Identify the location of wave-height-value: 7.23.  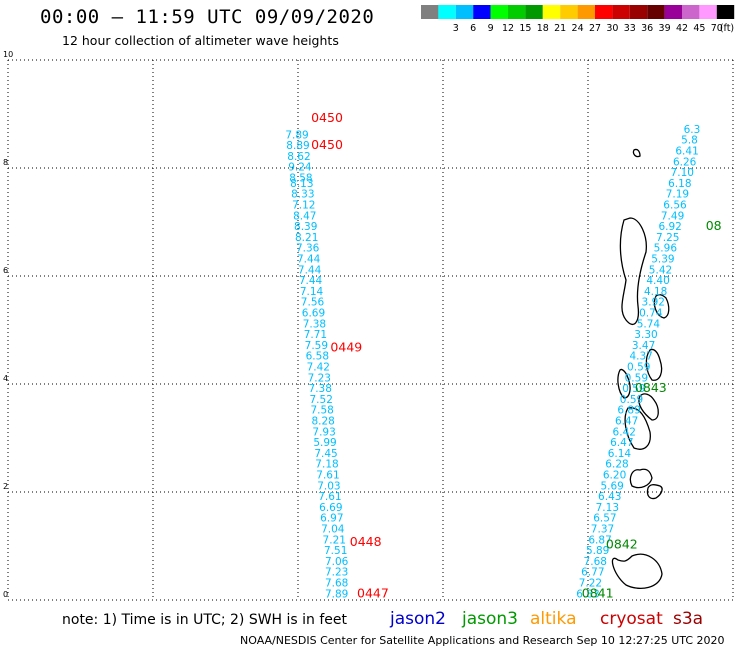
(336, 573).